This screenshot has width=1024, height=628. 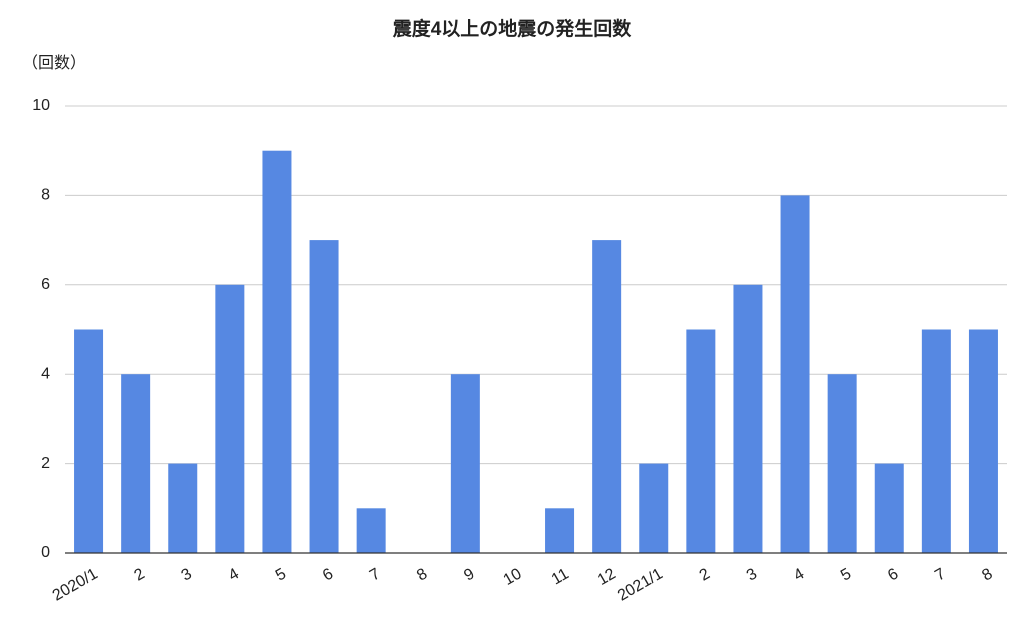 I want to click on y-axis-label: （回数）, so click(x=54, y=63).